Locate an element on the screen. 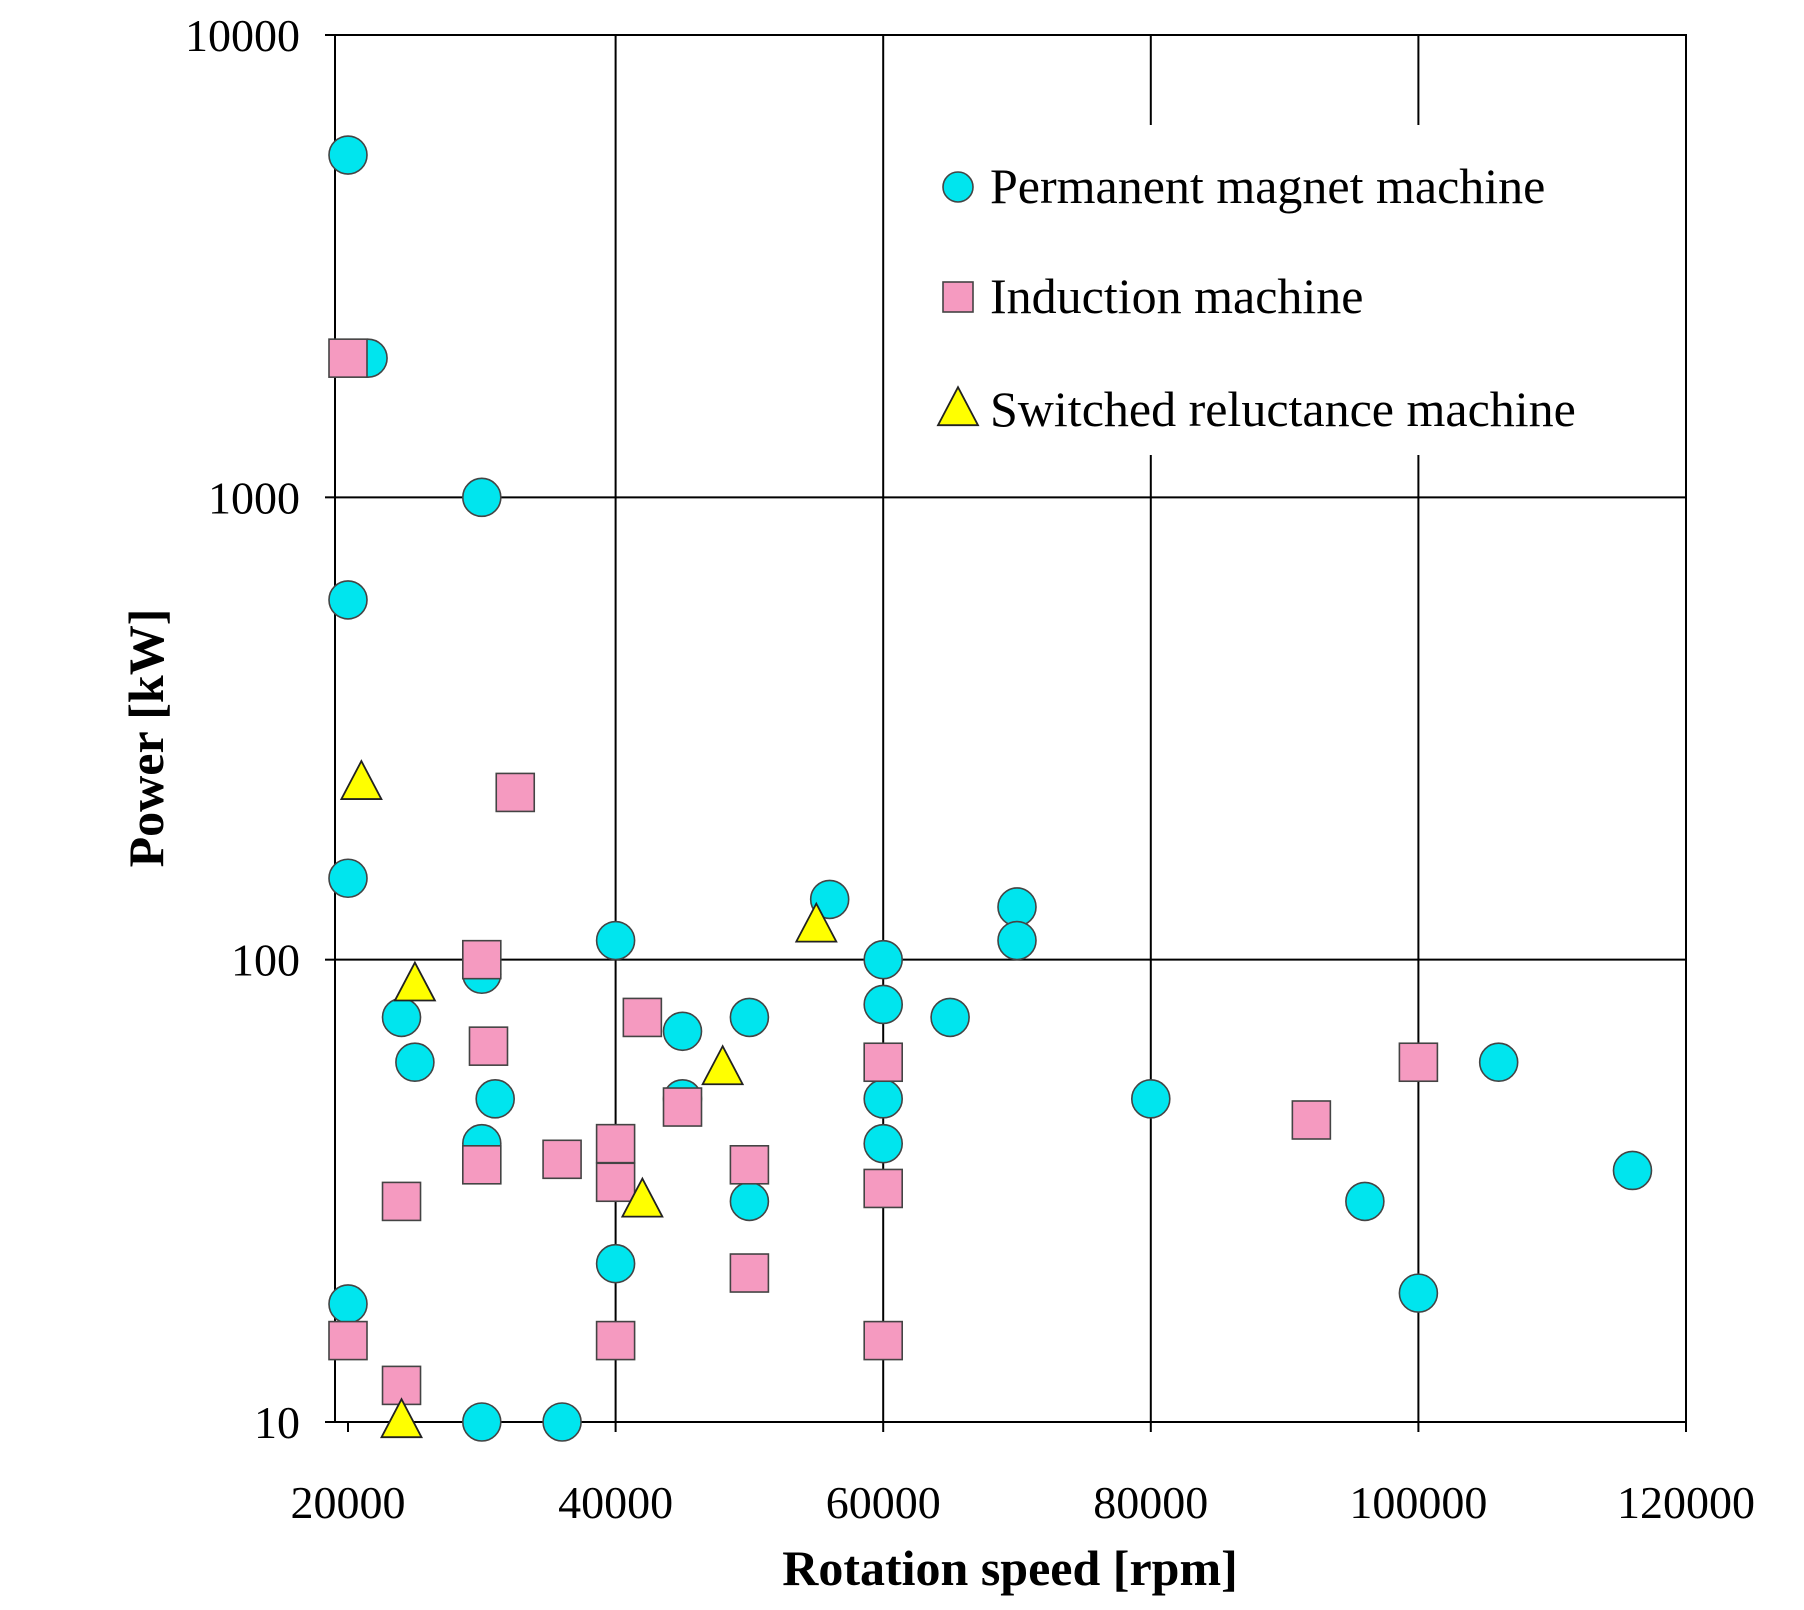 This screenshot has width=1804, height=1610. x-tick-label: 60000 is located at coordinates (883, 1502).